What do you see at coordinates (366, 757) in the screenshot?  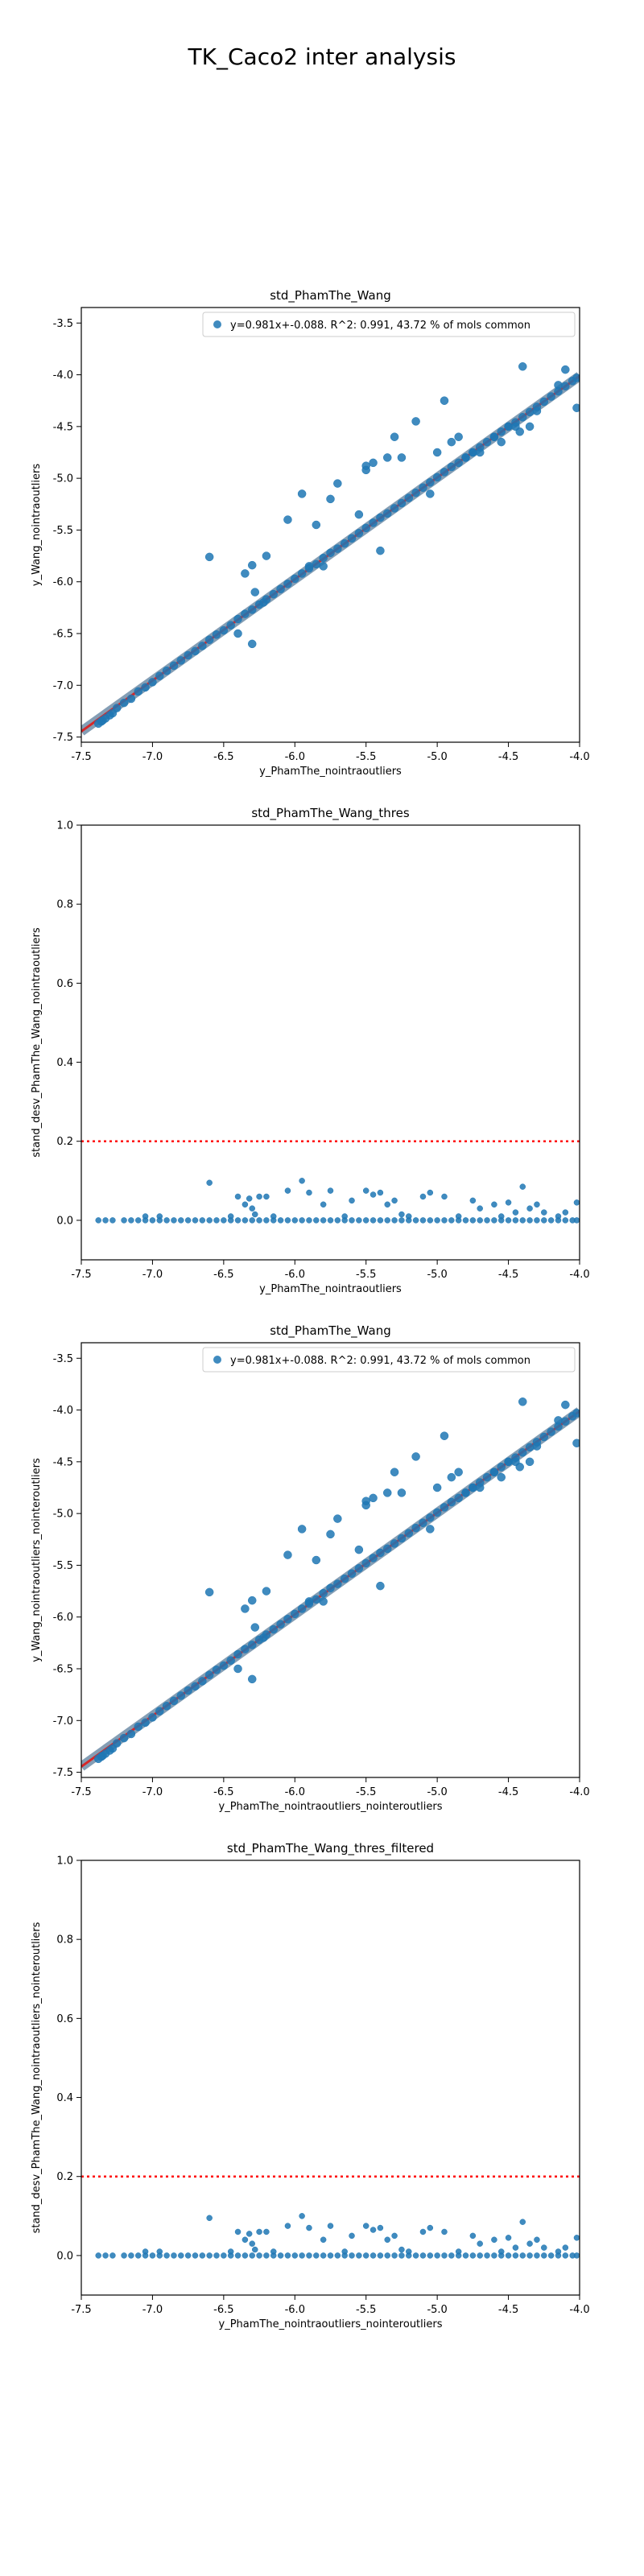 I see `x-tick-label: -5.5` at bounding box center [366, 757].